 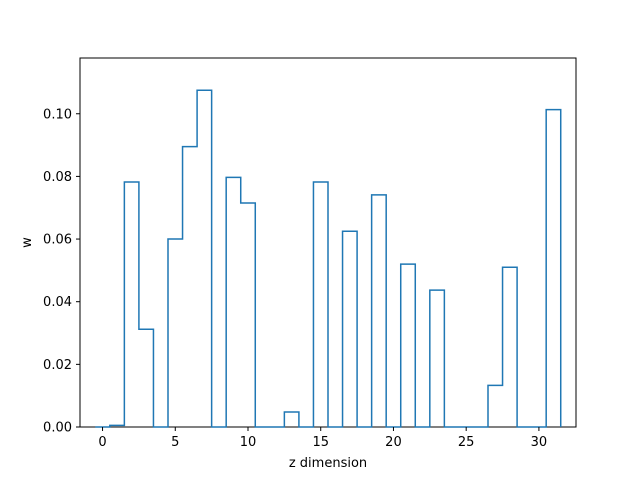 I want to click on x-tick-label: 10, so click(x=248, y=442).